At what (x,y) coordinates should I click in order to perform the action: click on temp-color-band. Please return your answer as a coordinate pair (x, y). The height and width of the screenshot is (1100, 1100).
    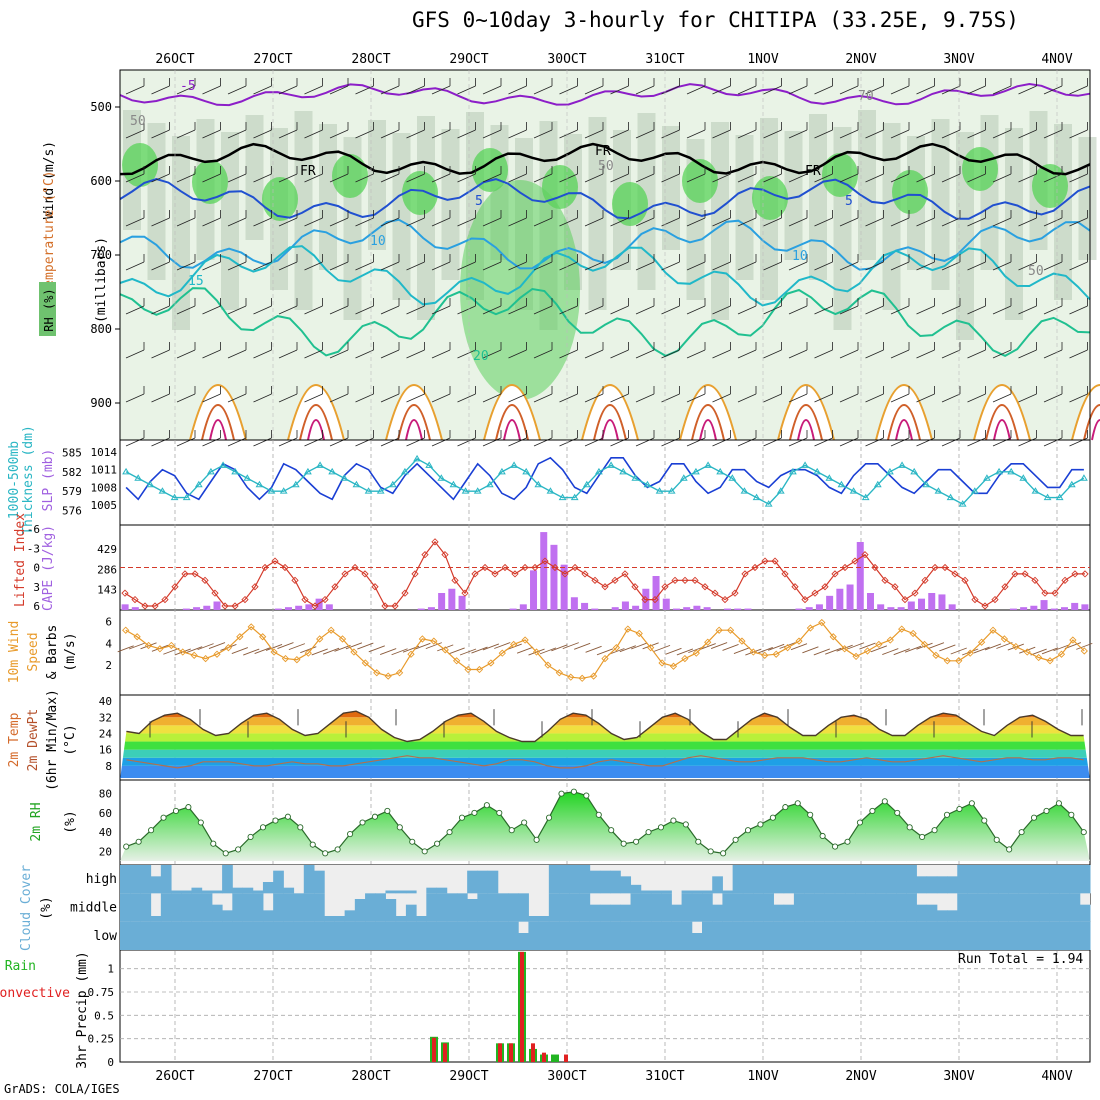
    Looking at the image, I should click on (605, 745).